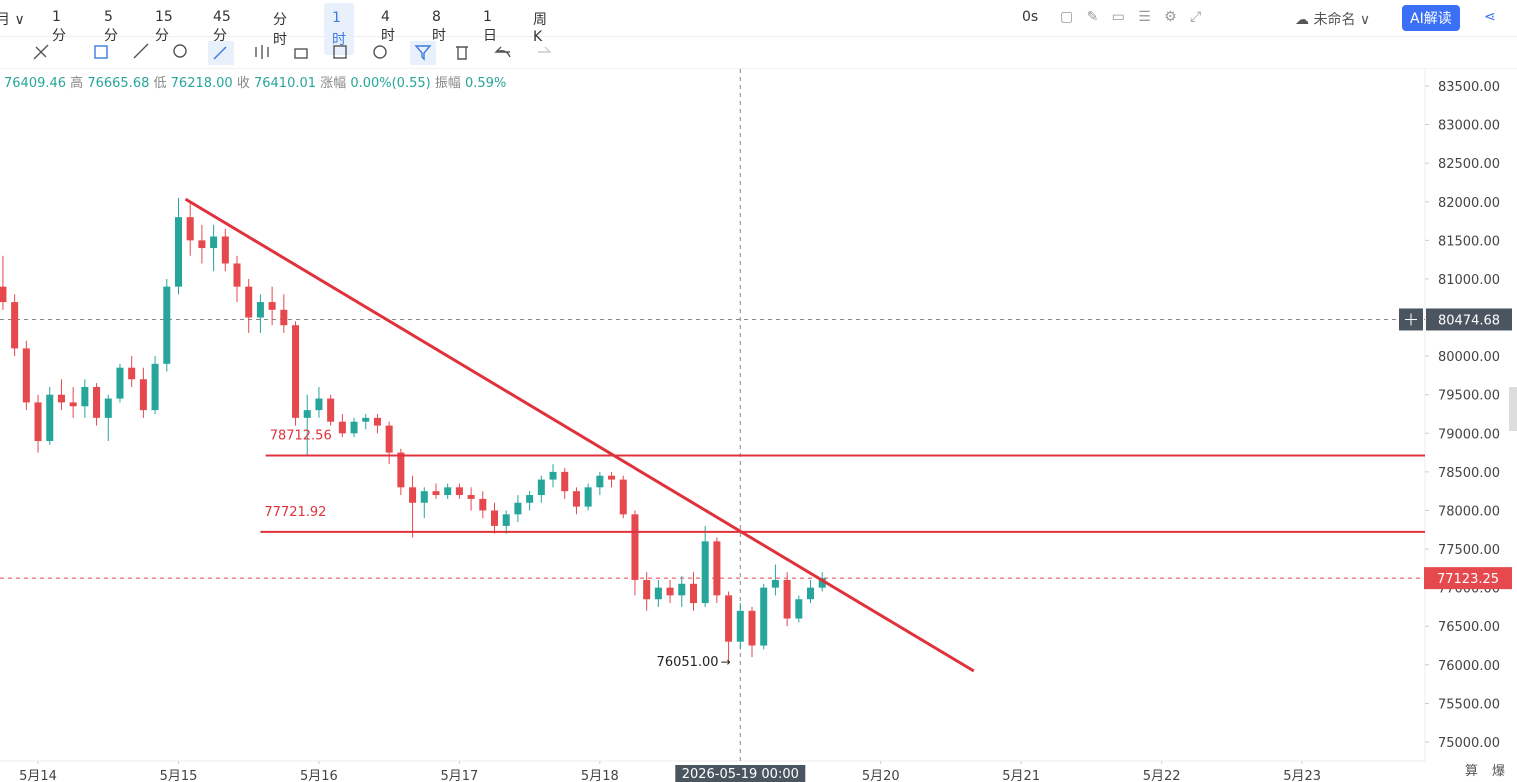 This screenshot has width=1517, height=782. What do you see at coordinates (1469, 357) in the screenshot?
I see `y-tick-label: 80000.00` at bounding box center [1469, 357].